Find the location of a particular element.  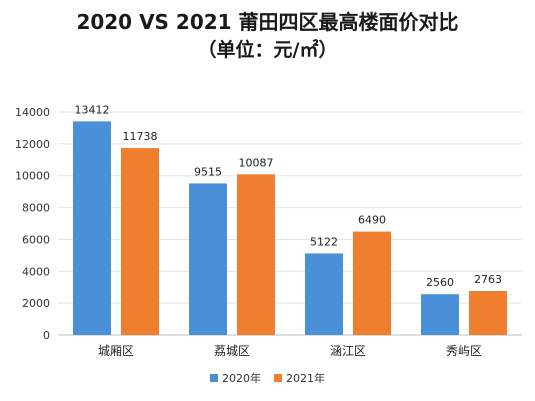

y-tick-label: 8000 is located at coordinates (36, 208).